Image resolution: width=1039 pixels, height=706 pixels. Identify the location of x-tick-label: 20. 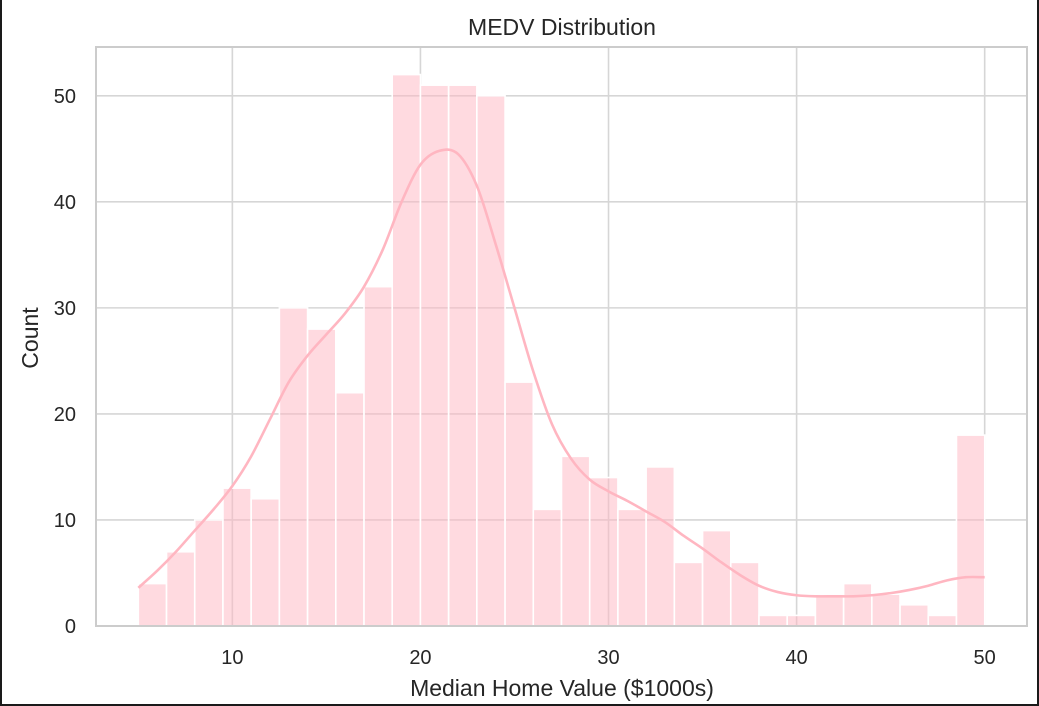
(420, 658).